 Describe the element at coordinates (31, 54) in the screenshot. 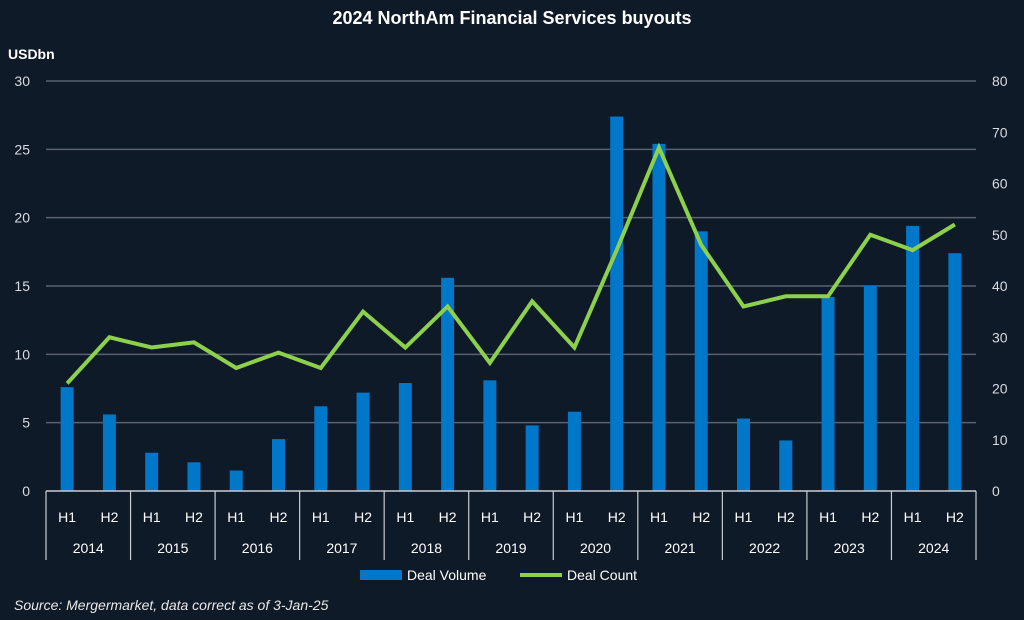

I see `y-axis-label: USDbn` at that location.